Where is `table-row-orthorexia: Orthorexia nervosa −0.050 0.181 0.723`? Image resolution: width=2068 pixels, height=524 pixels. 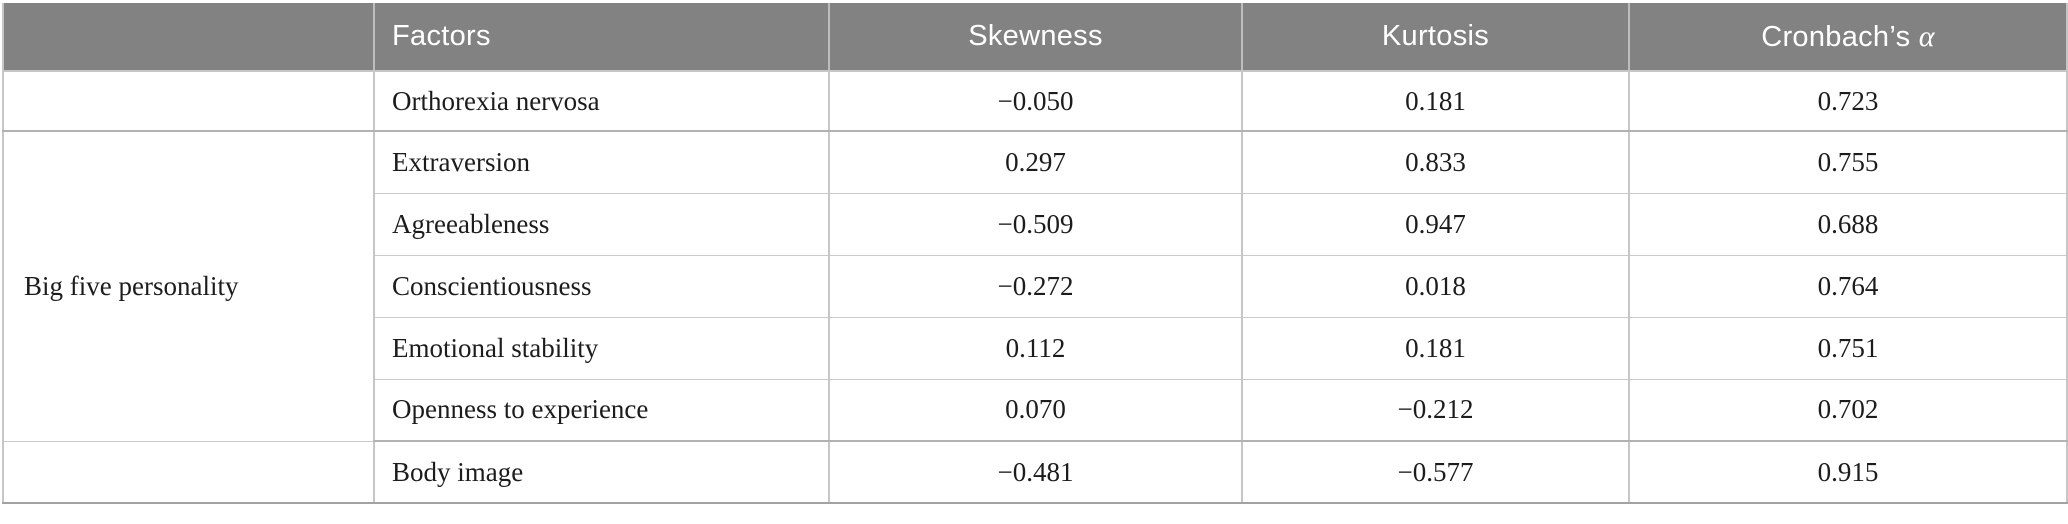
table-row-orthorexia: Orthorexia nervosa −0.050 0.181 0.723 is located at coordinates (1035, 101).